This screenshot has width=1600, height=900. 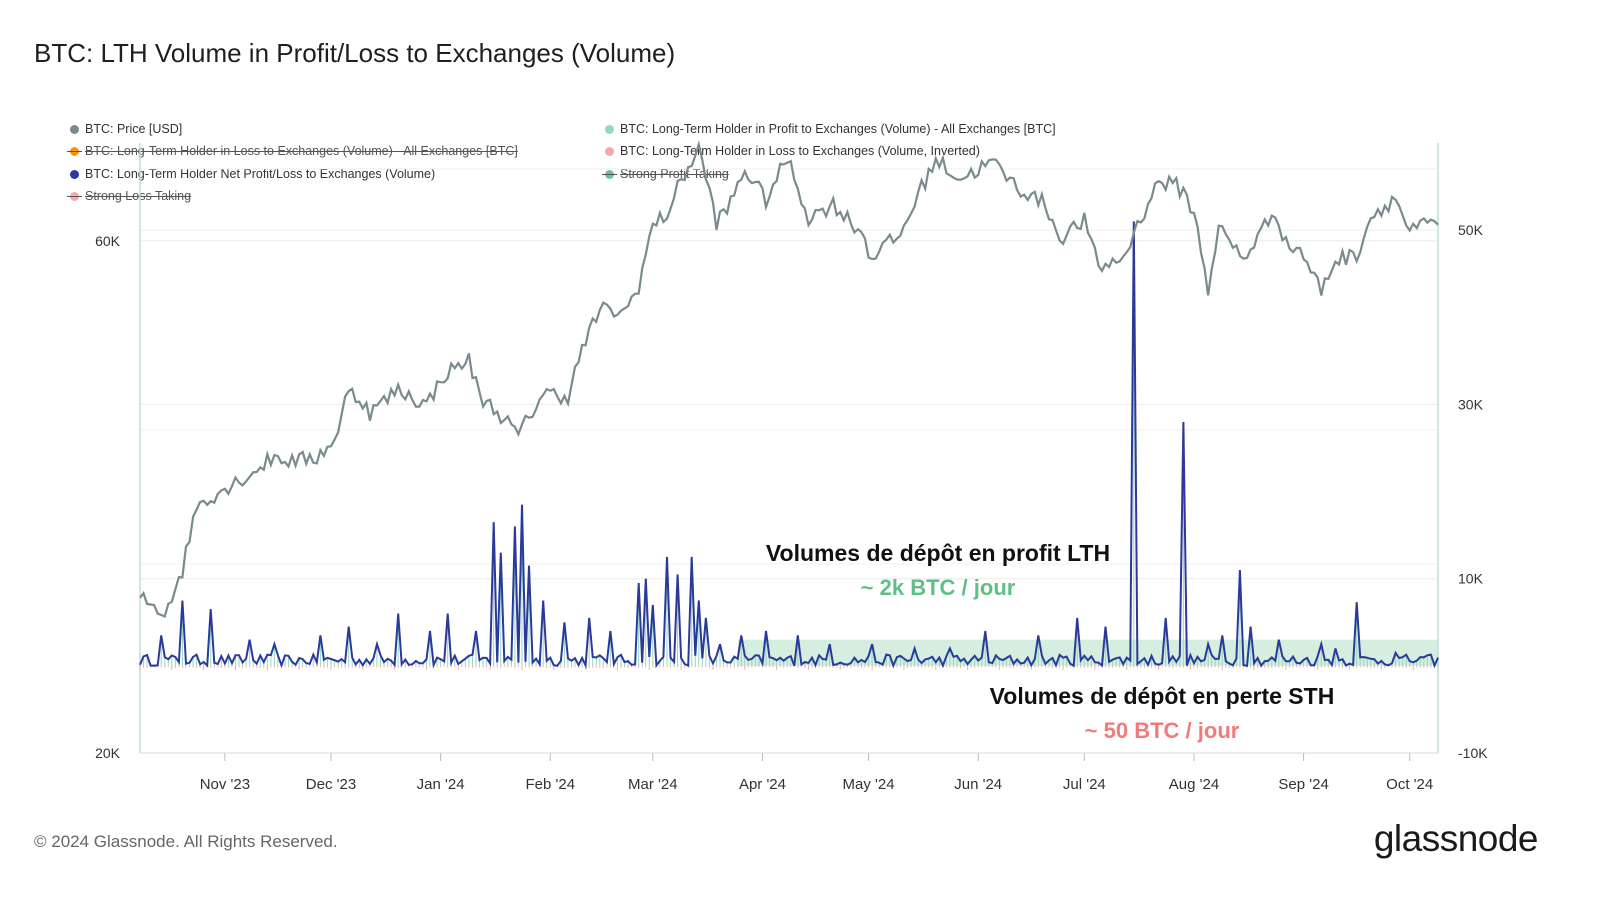 I want to click on x-axis-tick-label: Oct '24, so click(x=1409, y=784).